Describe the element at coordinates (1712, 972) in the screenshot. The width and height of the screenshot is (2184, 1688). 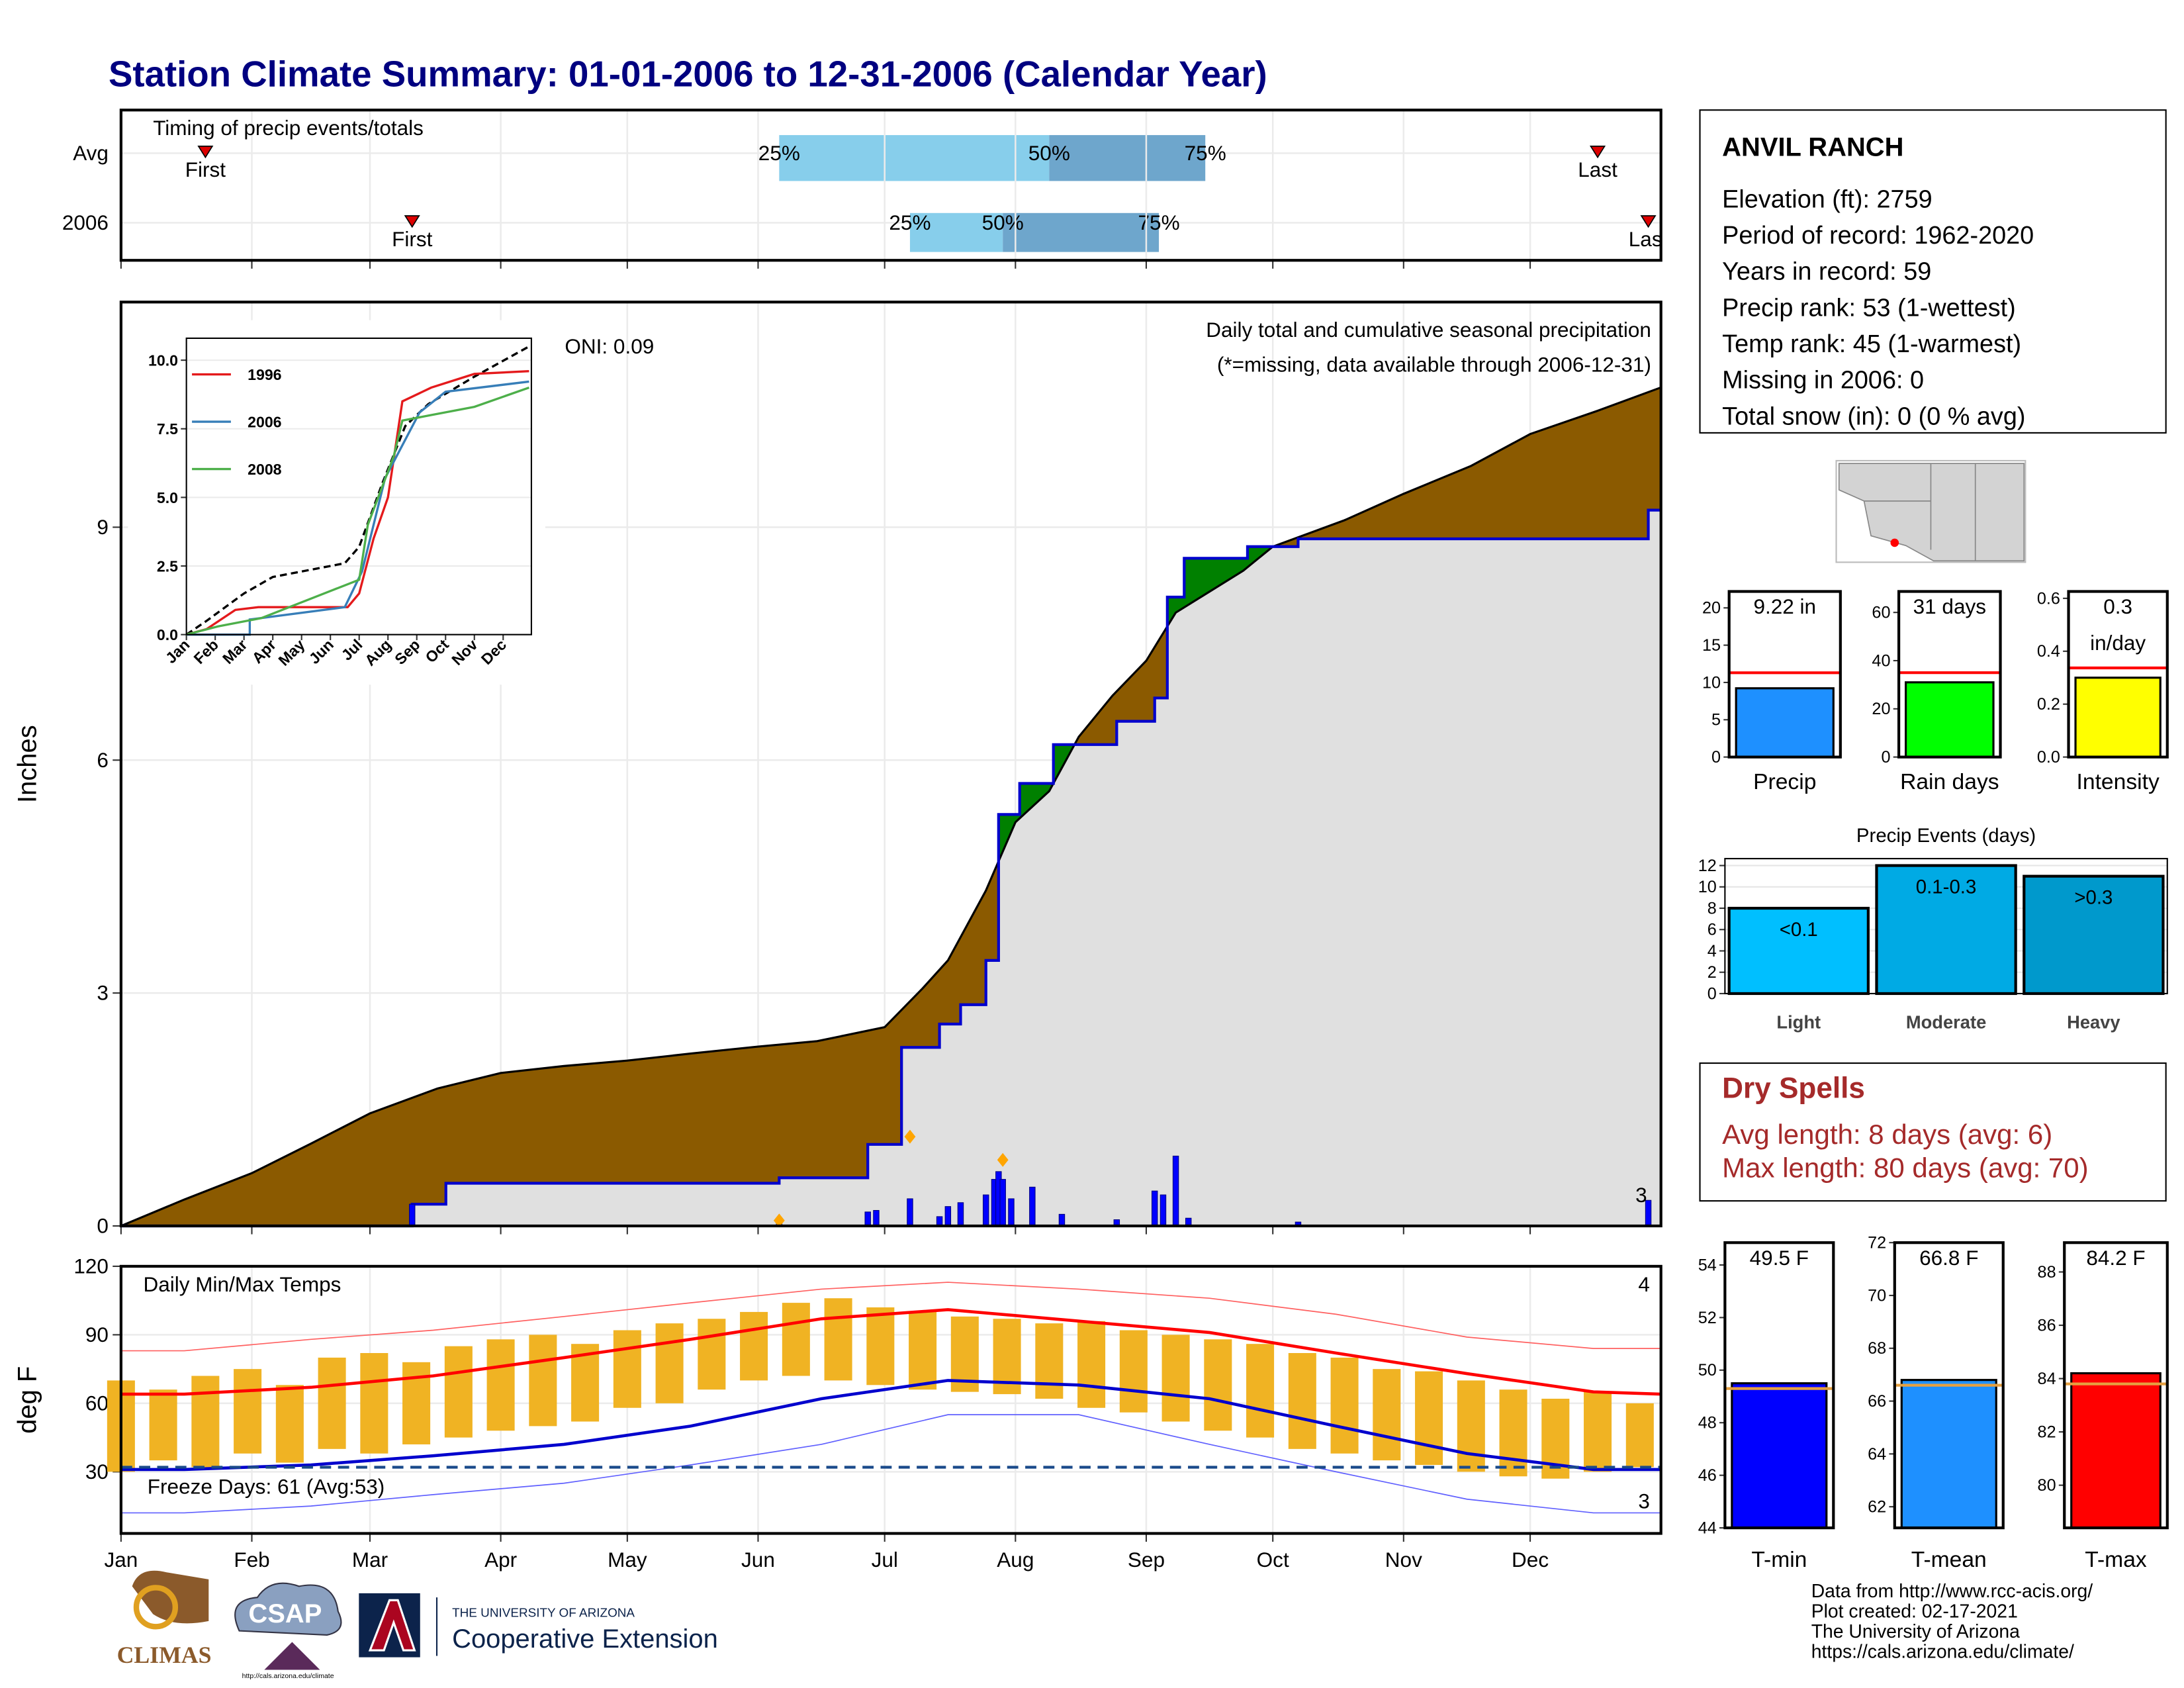
I see `y-tick-label: 2` at that location.